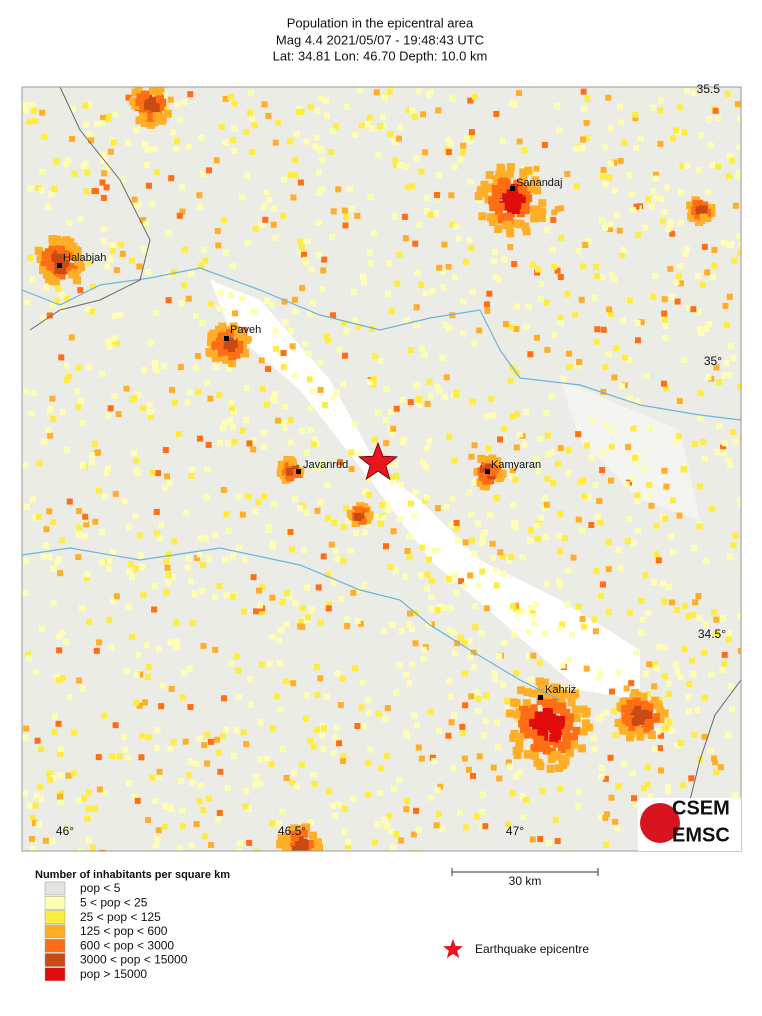  What do you see at coordinates (487, 471) in the screenshot?
I see `city-marker` at bounding box center [487, 471].